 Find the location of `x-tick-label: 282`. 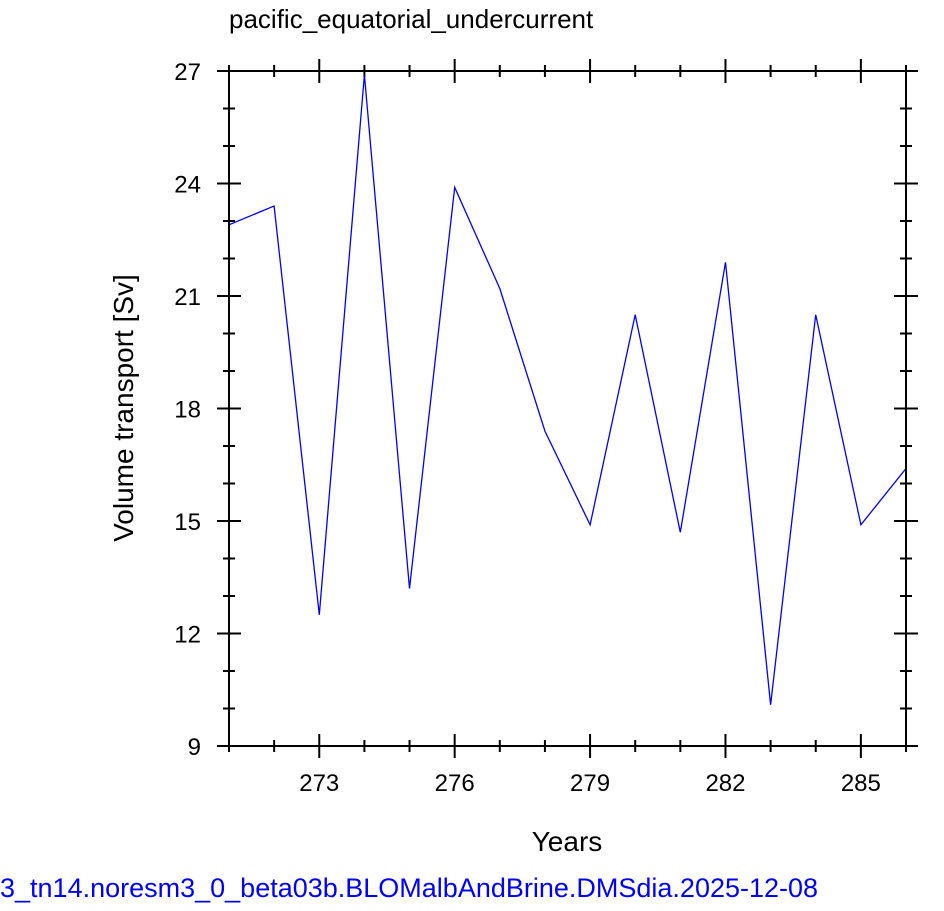

x-tick-label: 282 is located at coordinates (725, 783).